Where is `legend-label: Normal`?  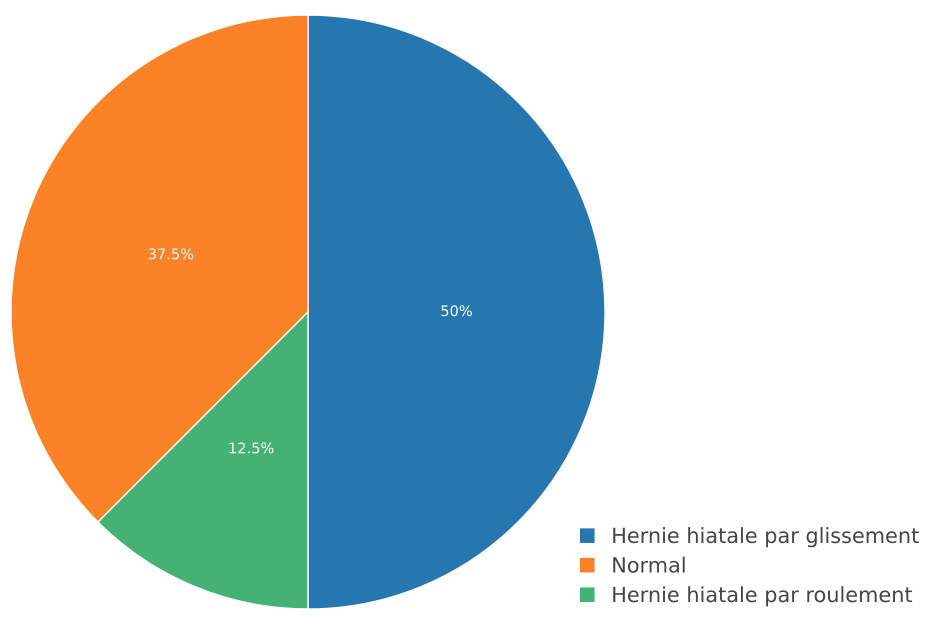
legend-label: Normal is located at coordinates (649, 564).